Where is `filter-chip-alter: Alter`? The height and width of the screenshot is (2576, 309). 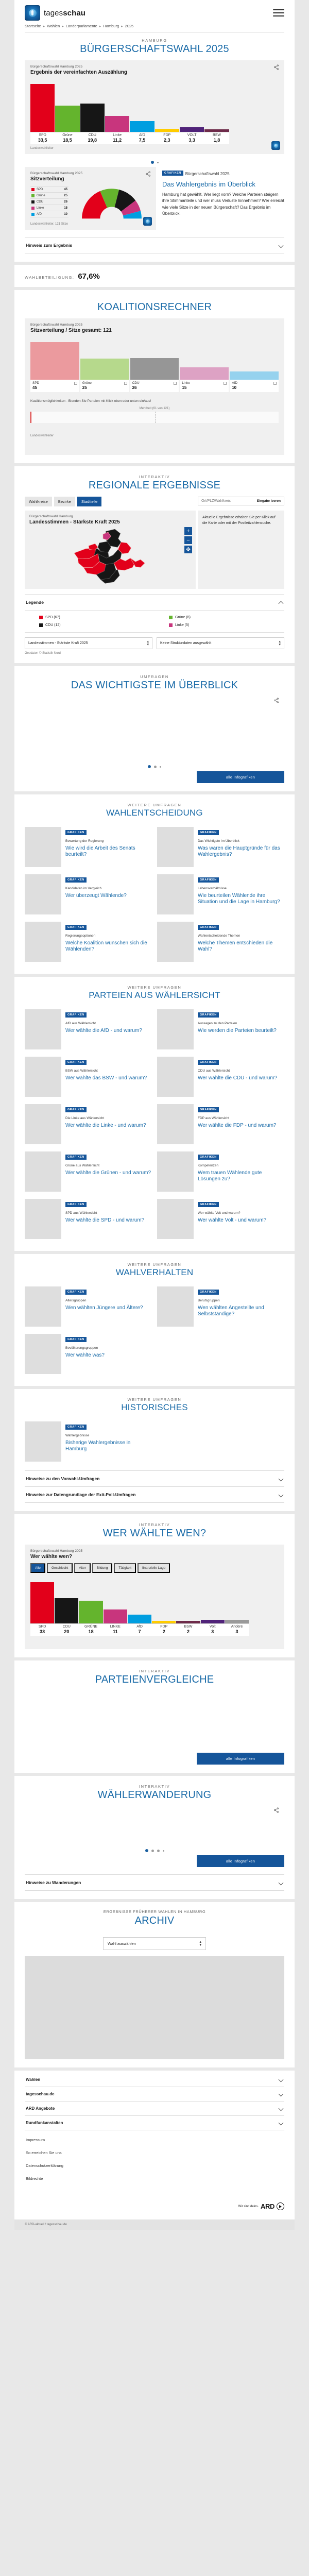 filter-chip-alter: Alter is located at coordinates (82, 1568).